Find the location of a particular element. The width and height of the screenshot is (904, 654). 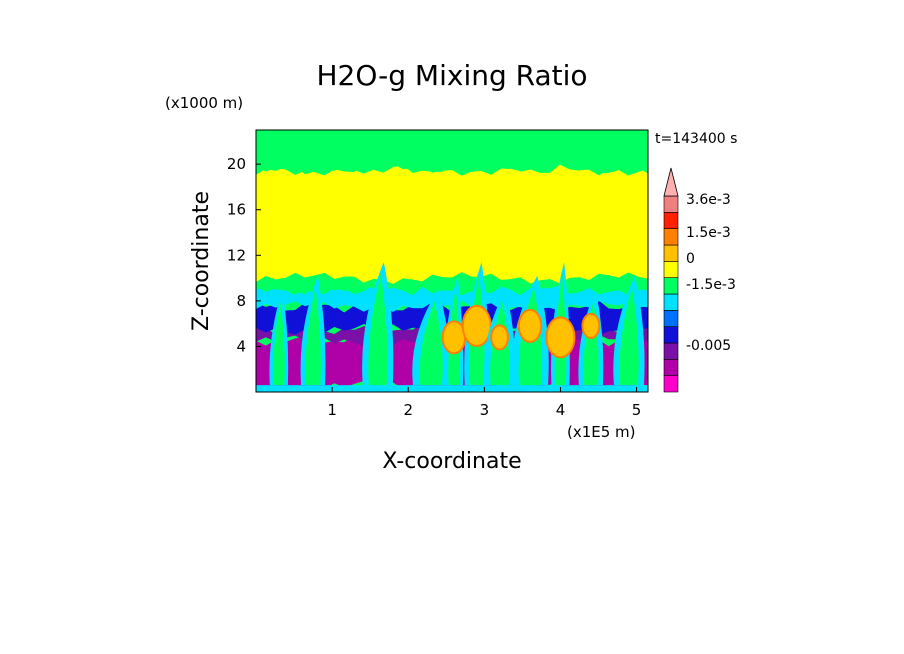

x-unit-label: (x1E5 m) is located at coordinates (601, 432).